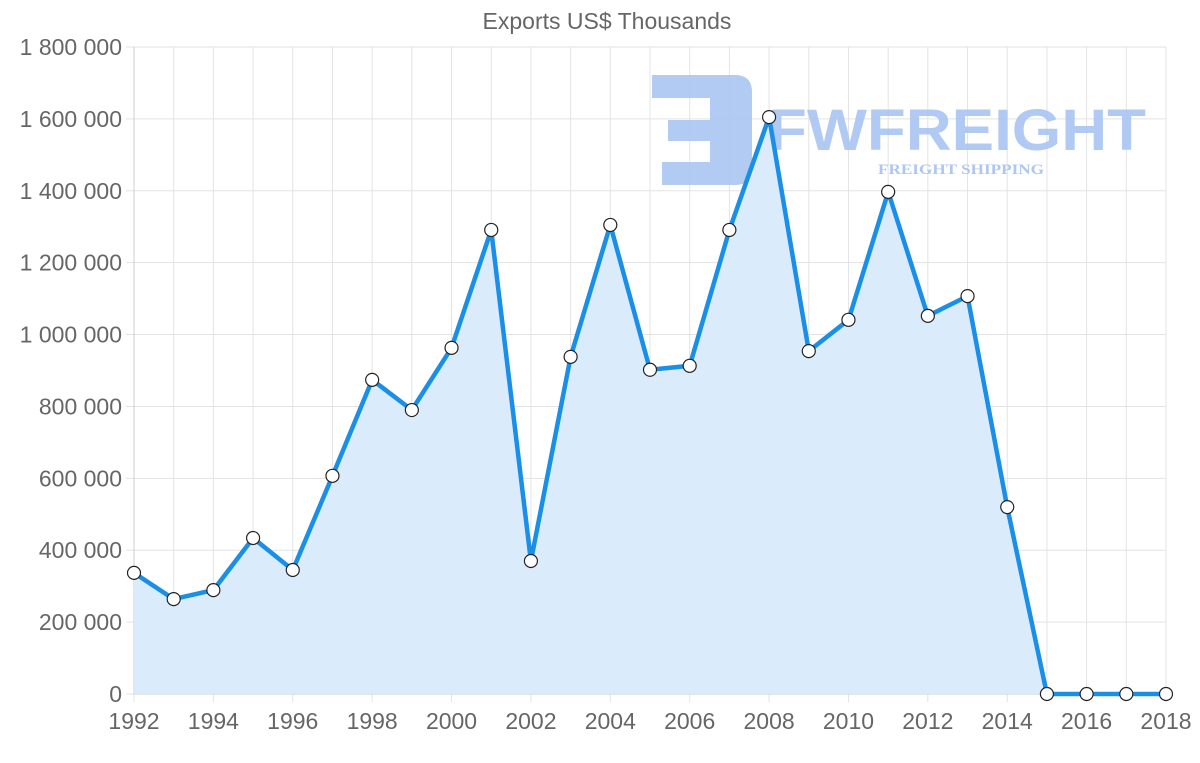  Describe the element at coordinates (332, 475) in the screenshot. I see `data-point-1997: 1997: 607000` at that location.